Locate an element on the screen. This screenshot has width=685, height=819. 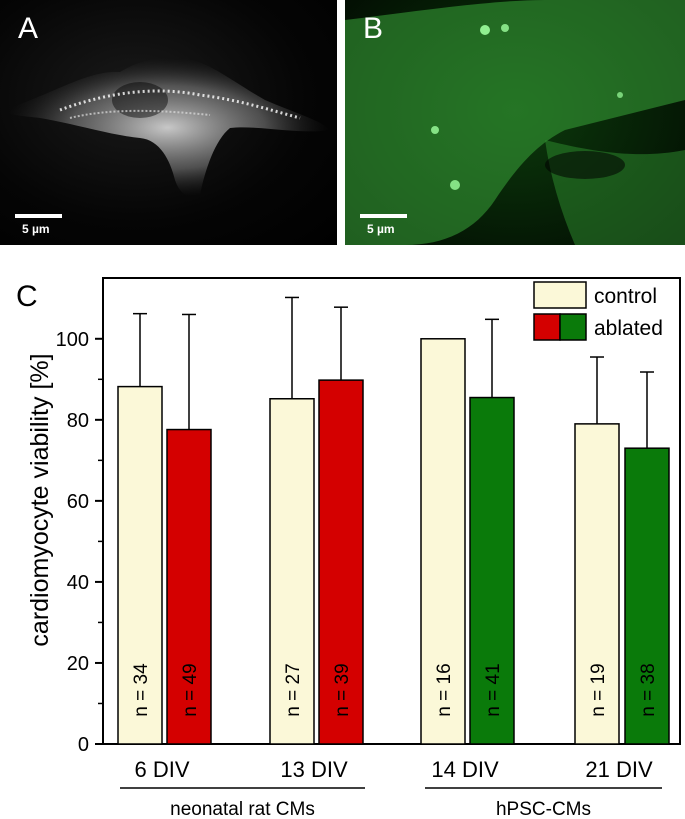
panel-b-scale-label: 5 µm is located at coordinates (381, 229).